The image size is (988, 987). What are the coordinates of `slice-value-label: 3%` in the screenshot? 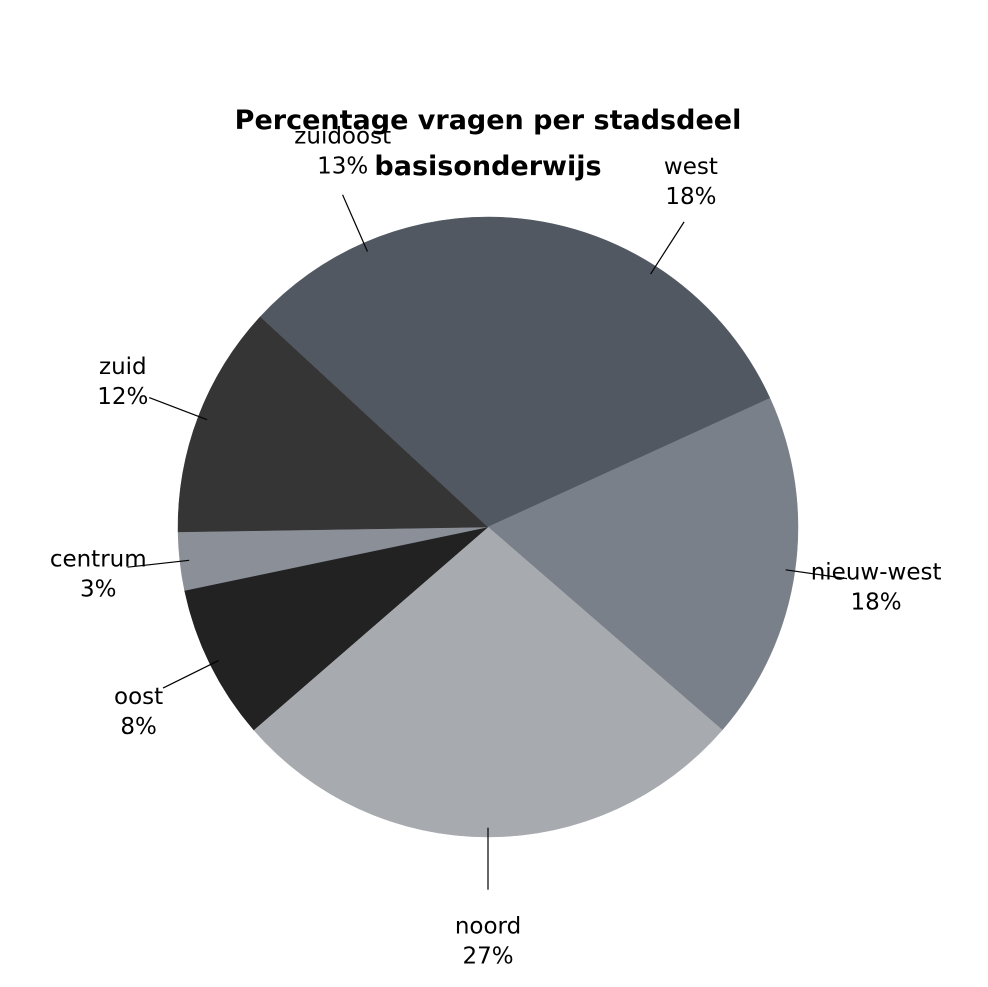 It's located at (98, 590).